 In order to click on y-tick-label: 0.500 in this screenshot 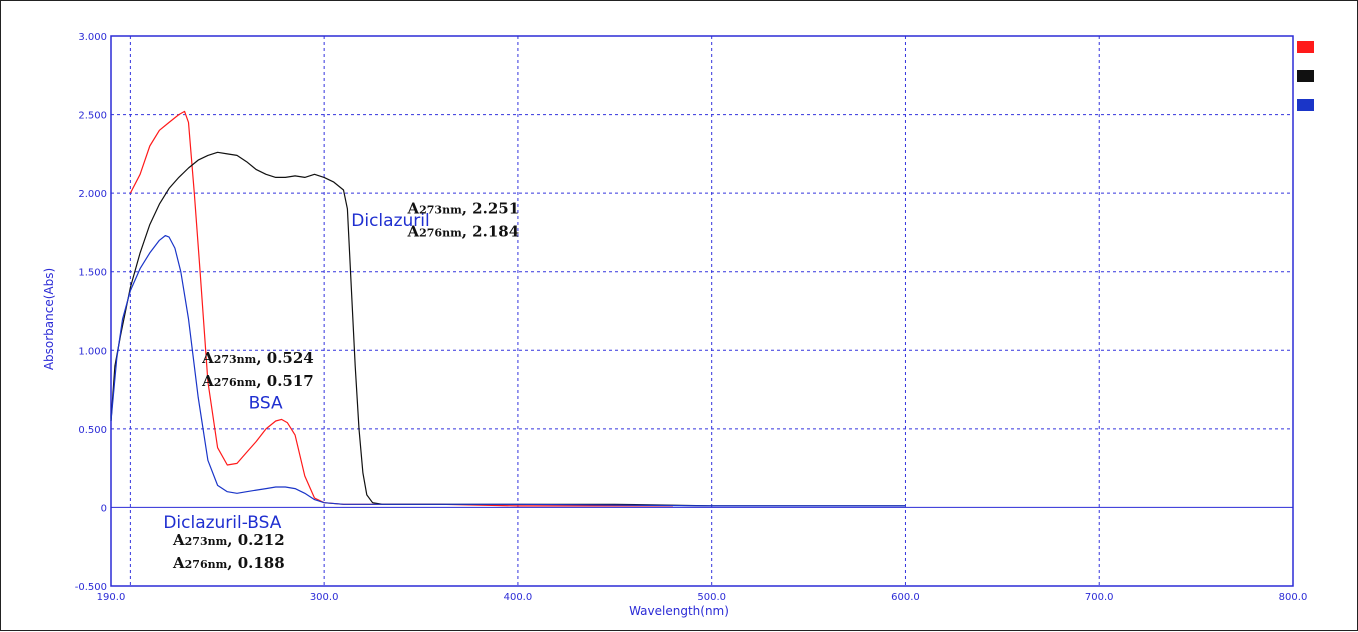, I will do `click(92, 430)`.